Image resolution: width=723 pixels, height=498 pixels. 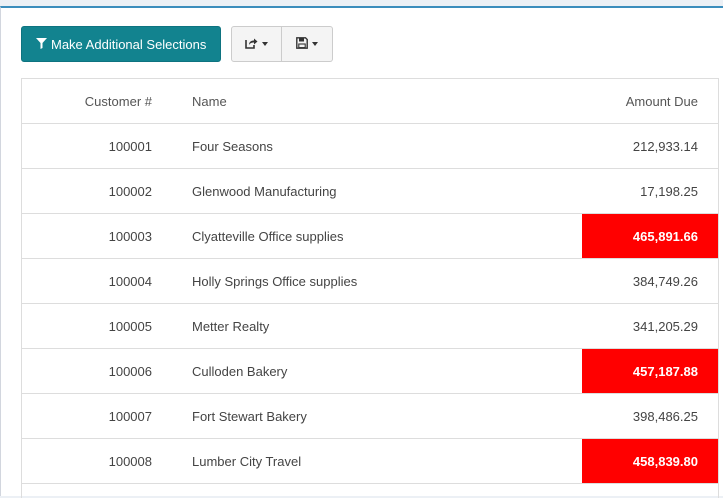 I want to click on customer-number-cell: 100003, so click(x=130, y=236).